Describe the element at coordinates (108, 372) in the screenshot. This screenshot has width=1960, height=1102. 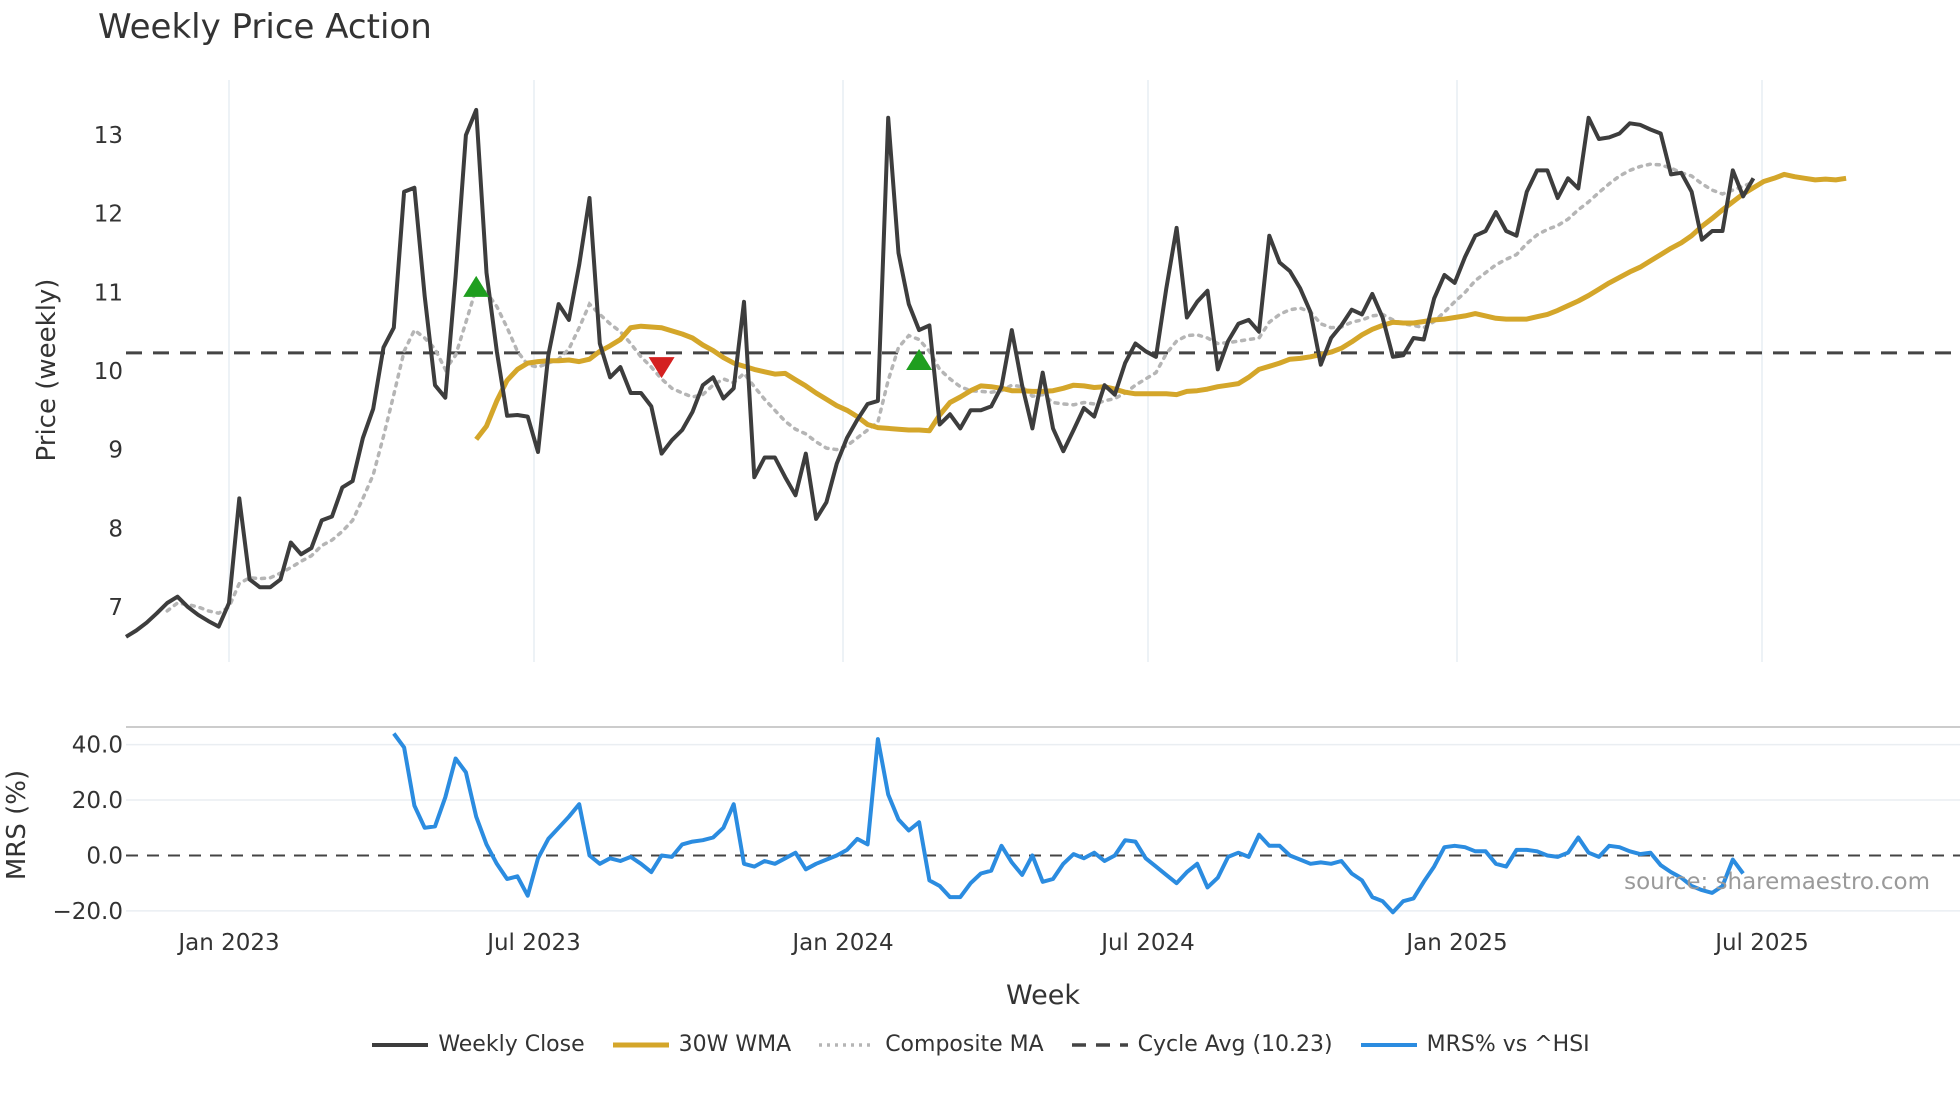
I see `price-y-tick-label: 10` at that location.